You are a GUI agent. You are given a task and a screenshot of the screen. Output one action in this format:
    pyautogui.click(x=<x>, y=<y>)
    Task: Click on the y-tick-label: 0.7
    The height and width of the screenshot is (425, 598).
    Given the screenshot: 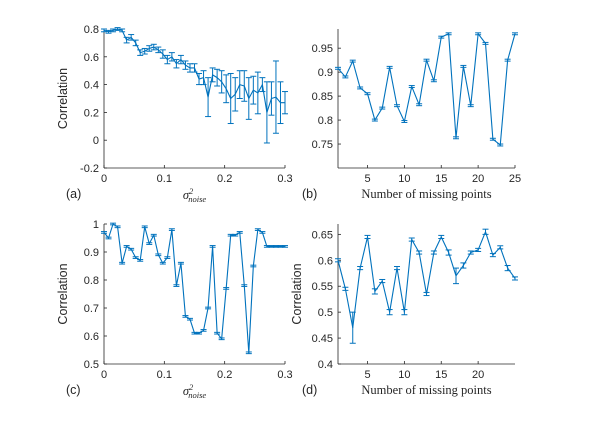 What is the action you would take?
    pyautogui.click(x=91, y=309)
    